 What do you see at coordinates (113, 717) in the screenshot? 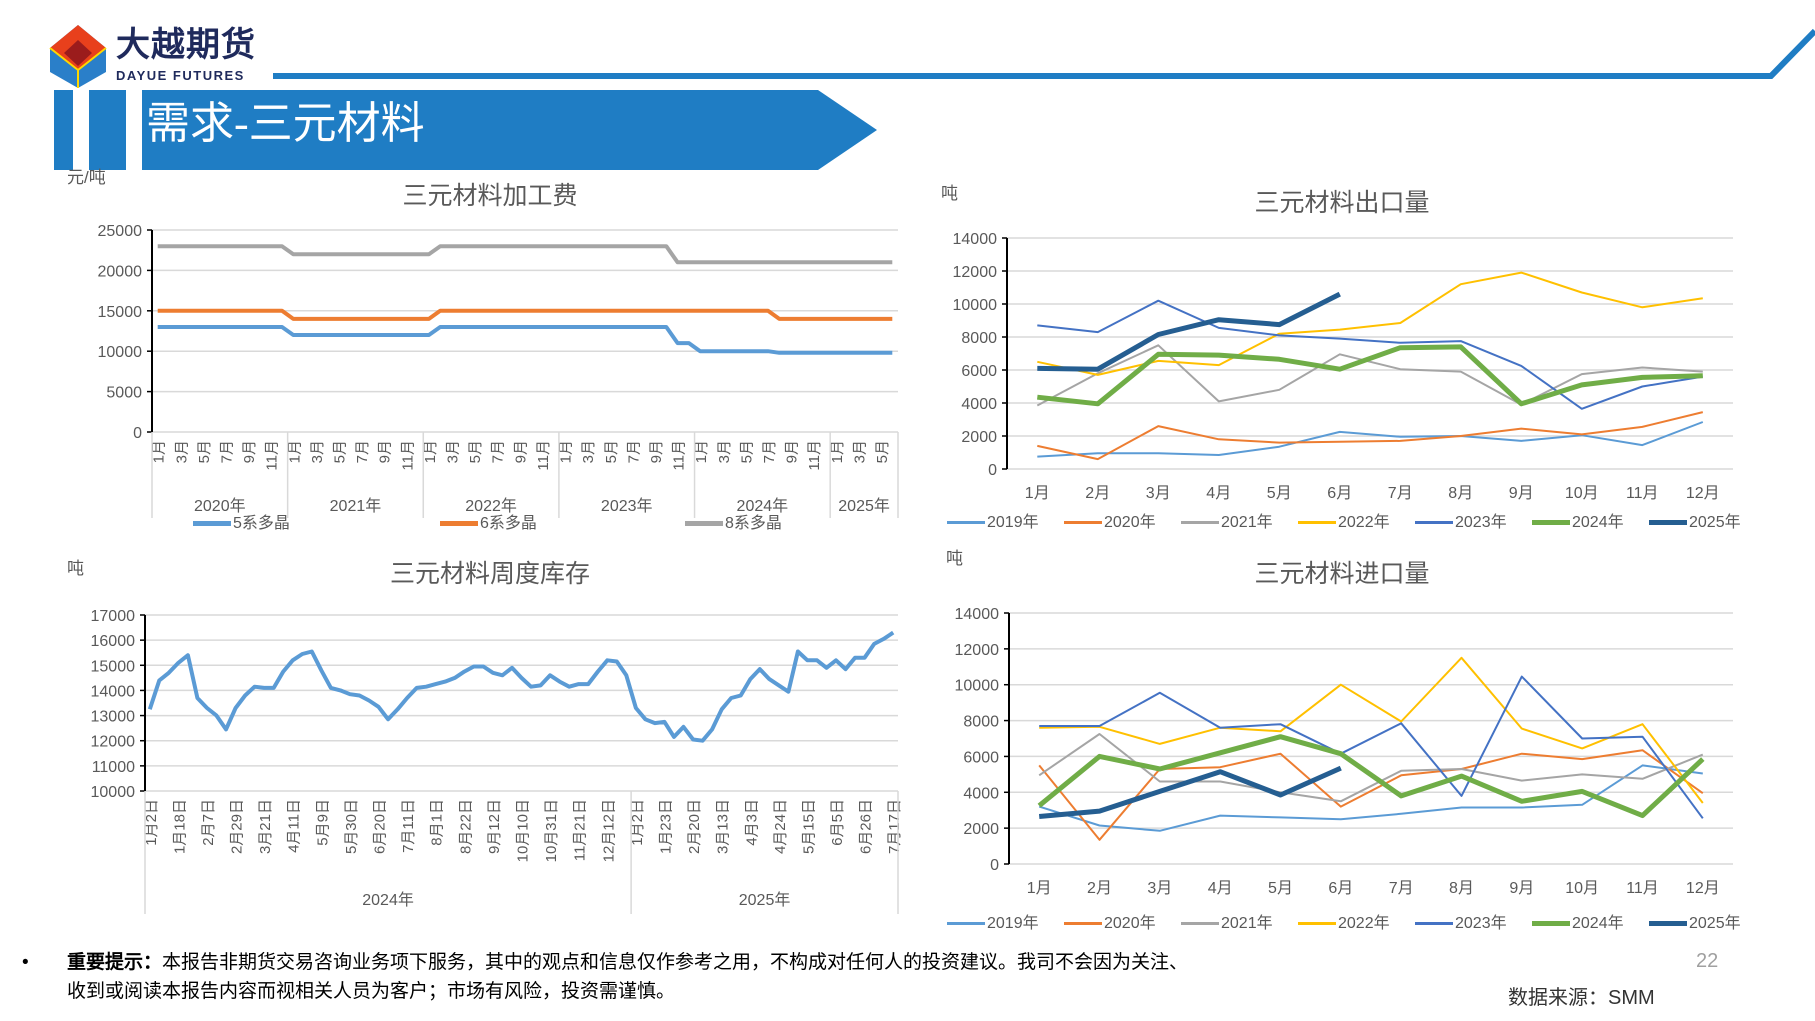
I see `y-tick-label: 13000` at bounding box center [113, 717].